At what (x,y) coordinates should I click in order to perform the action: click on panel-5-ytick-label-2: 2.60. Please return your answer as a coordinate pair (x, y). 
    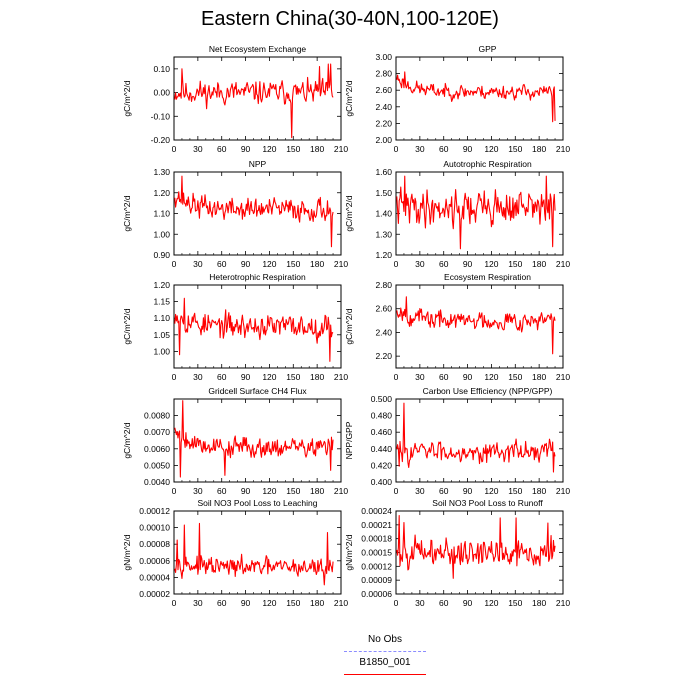
    Looking at the image, I should click on (383, 309).